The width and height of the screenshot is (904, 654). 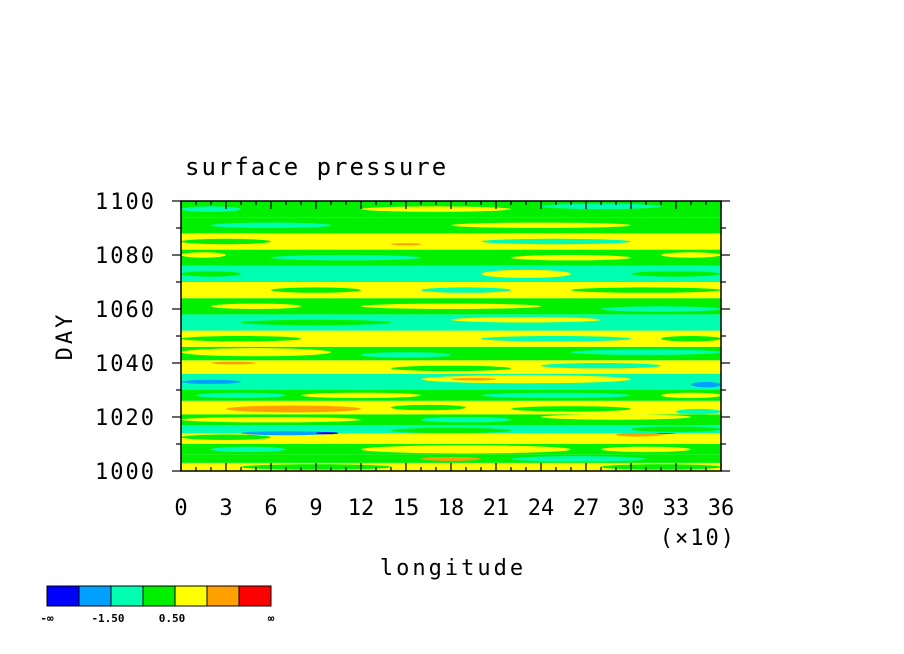 I want to click on colorbar-label: ∞, so click(x=271, y=618).